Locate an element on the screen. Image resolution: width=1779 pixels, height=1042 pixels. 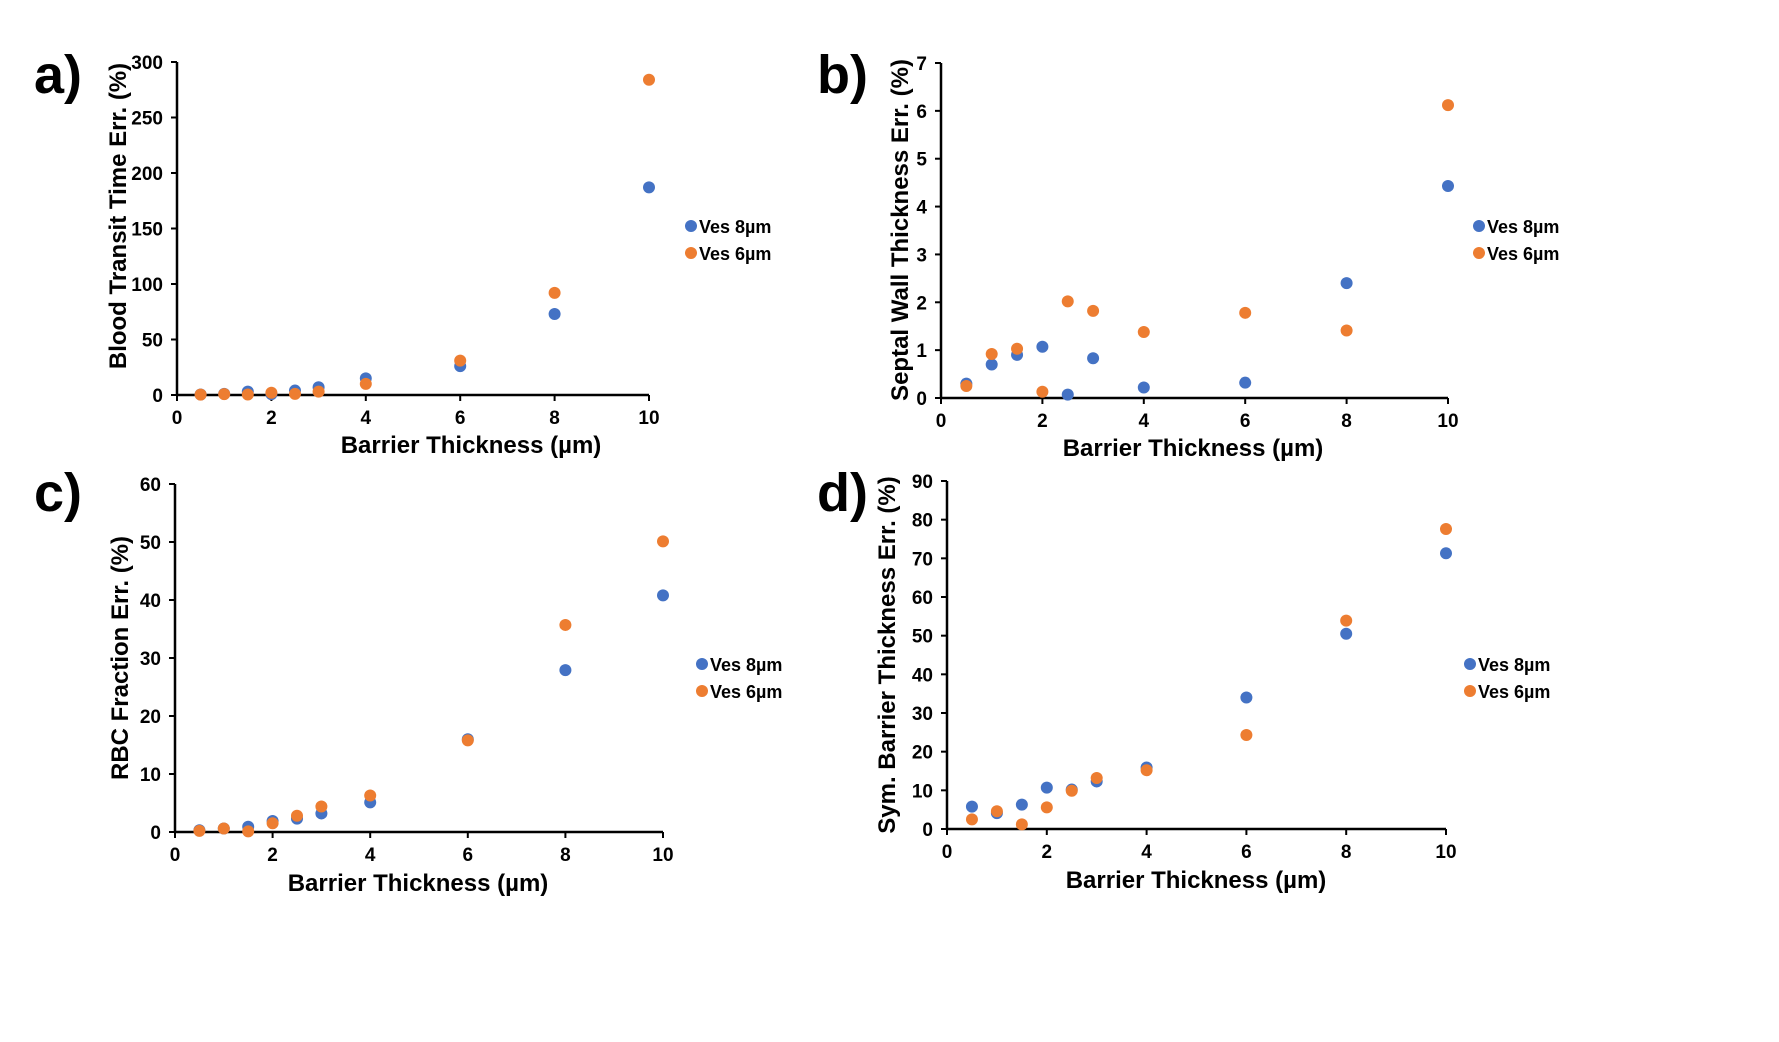
panel-label-d: d) is located at coordinates (842, 493).